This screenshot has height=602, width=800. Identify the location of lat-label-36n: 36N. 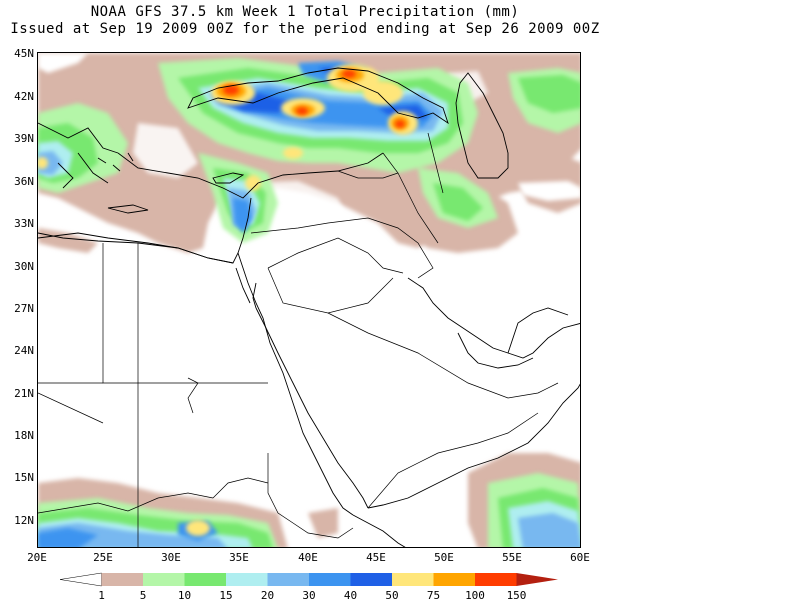
(24, 181).